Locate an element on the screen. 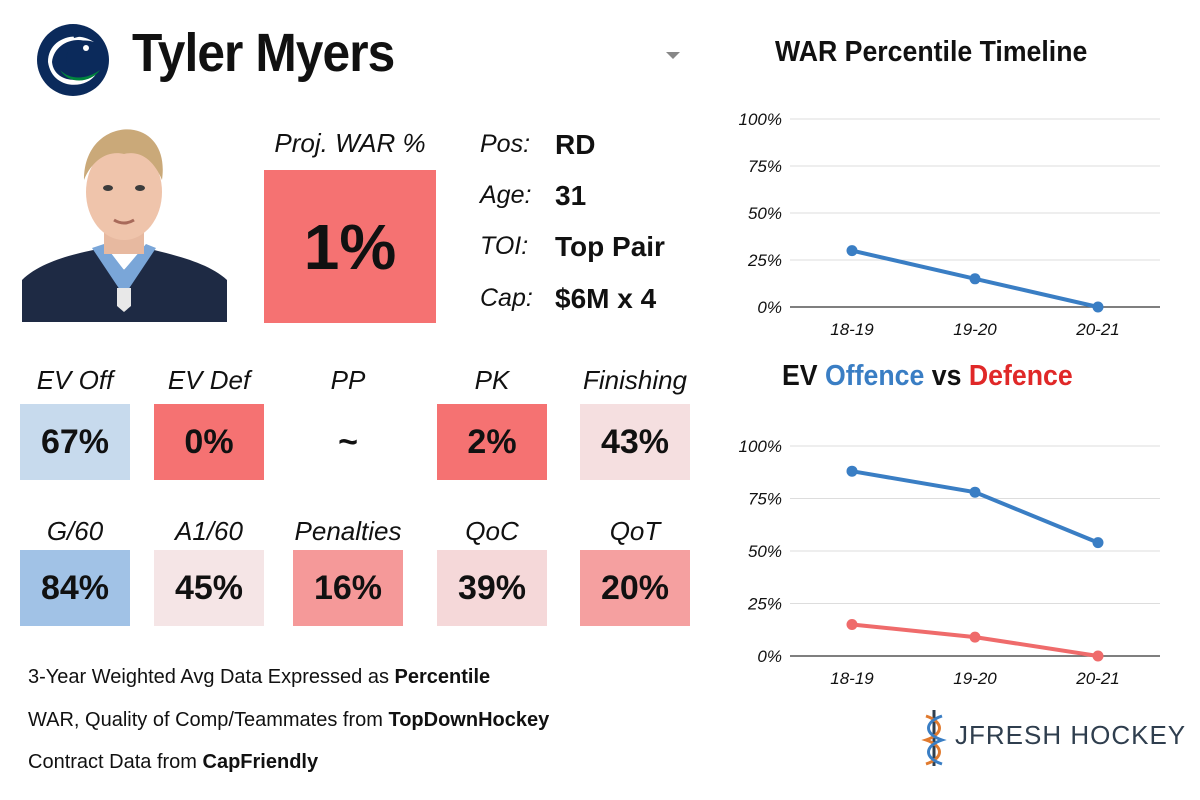 This screenshot has width=1200, height=800. stat-value: ~ is located at coordinates (348, 441).